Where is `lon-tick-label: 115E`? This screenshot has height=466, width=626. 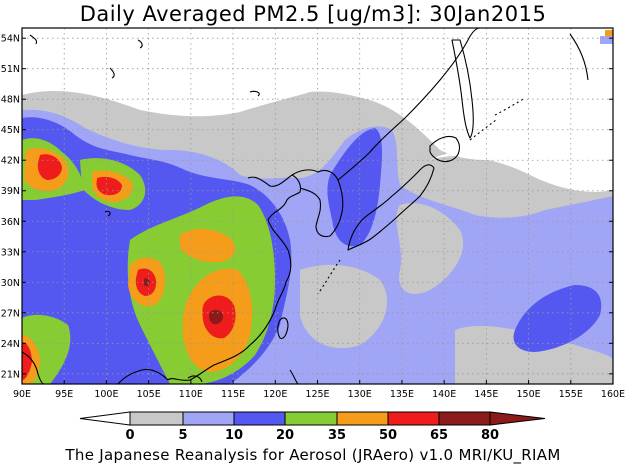
lon-tick-label: 115E is located at coordinates (233, 394).